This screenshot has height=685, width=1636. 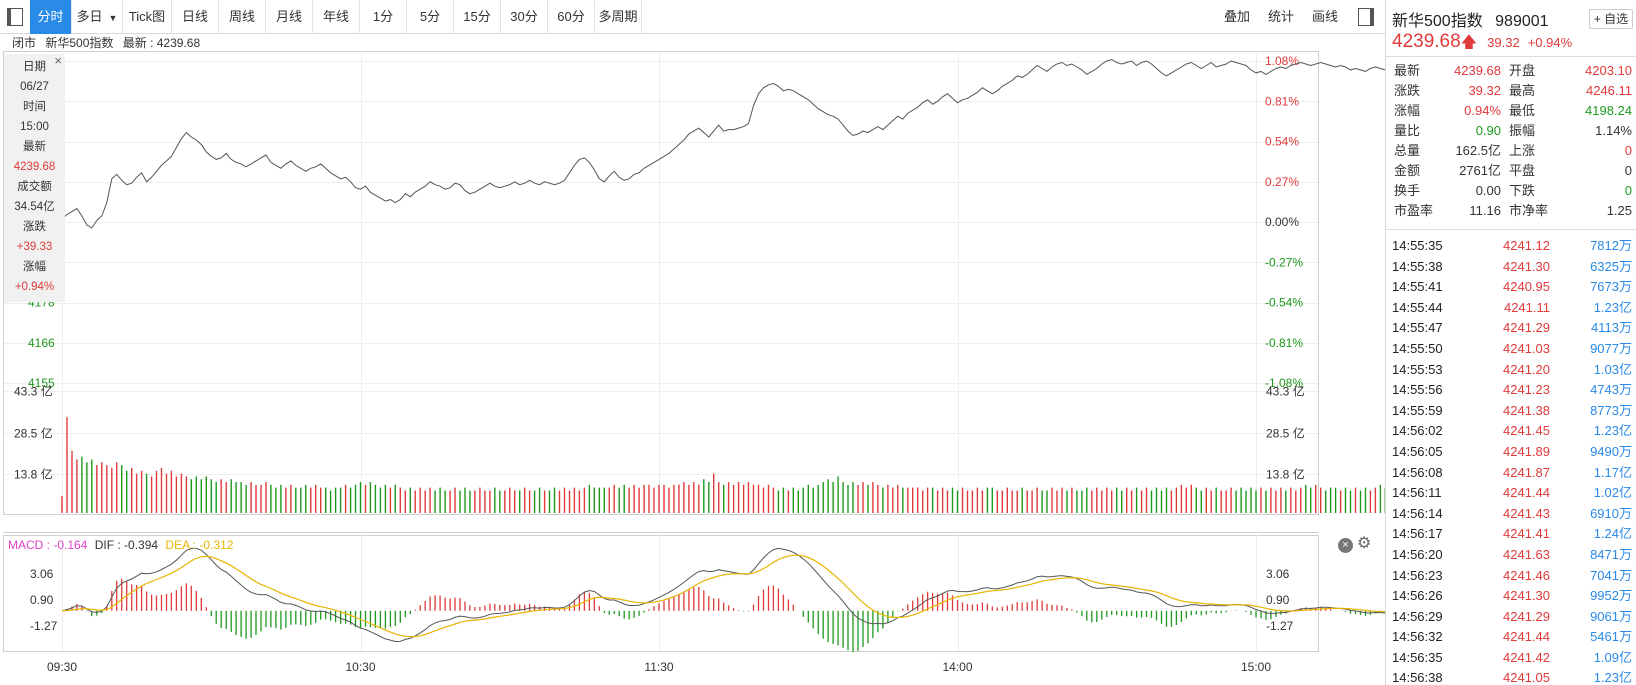 I want to click on tab-label: 日线, so click(x=194, y=16).